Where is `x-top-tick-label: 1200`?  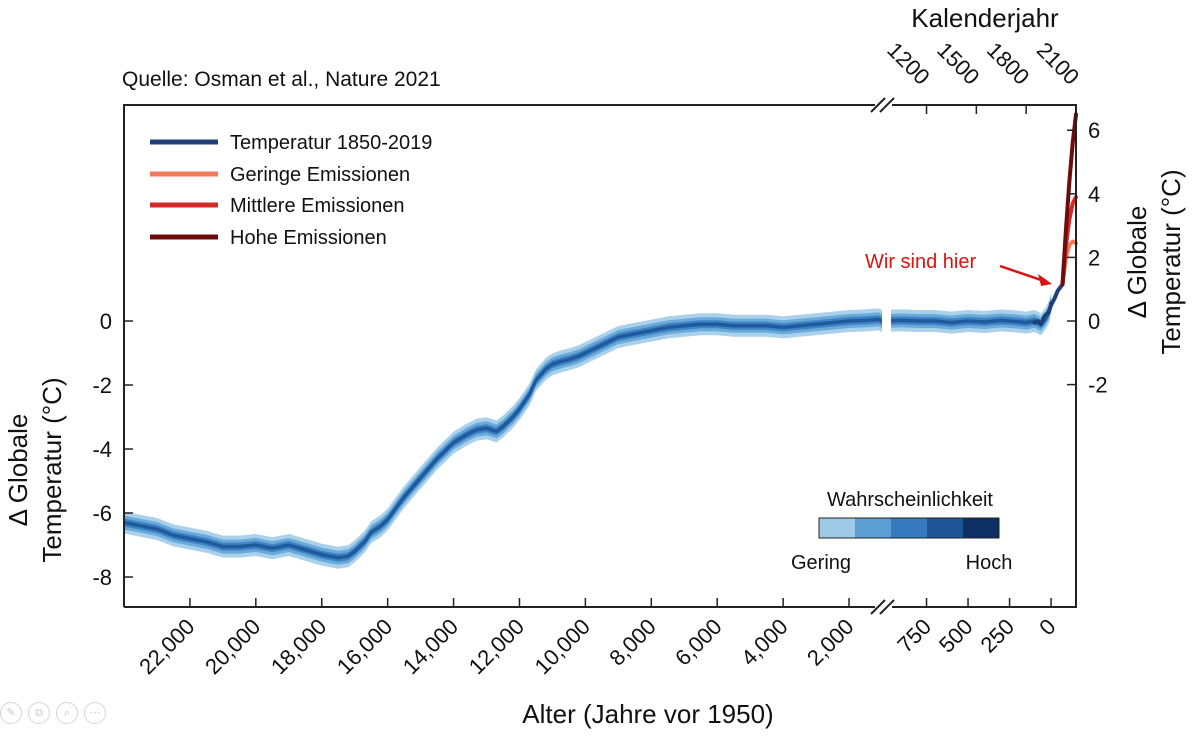 x-top-tick-label: 1200 is located at coordinates (908, 63).